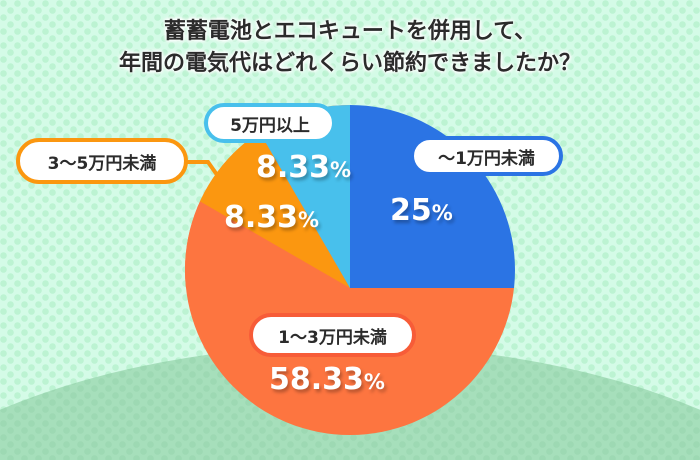  Describe the element at coordinates (350, 48) in the screenshot. I see `chart-title: 蓄蓄電池とエコキュートを併用して、 年間の電気代はどれくらい節約できましたか？` at that location.